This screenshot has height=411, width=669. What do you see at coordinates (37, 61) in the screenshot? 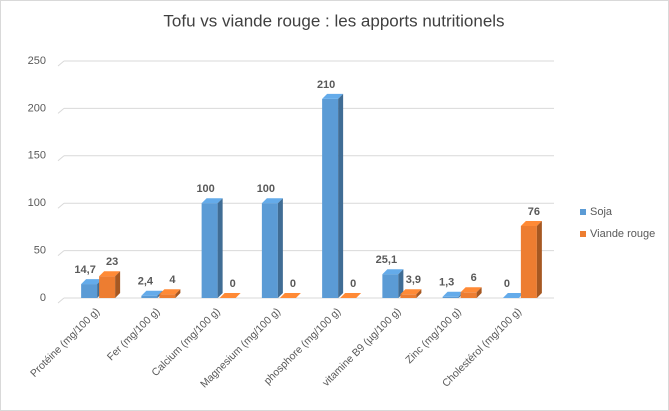
I see `y-tick-label: 250` at bounding box center [37, 61].